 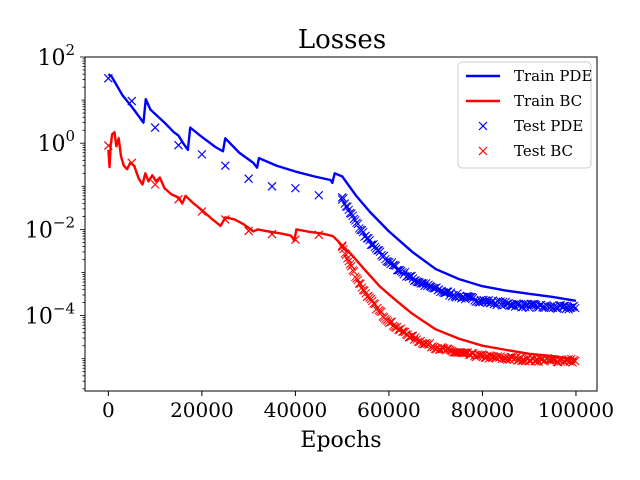 What do you see at coordinates (342, 40) in the screenshot?
I see `chart-title: Losses` at bounding box center [342, 40].